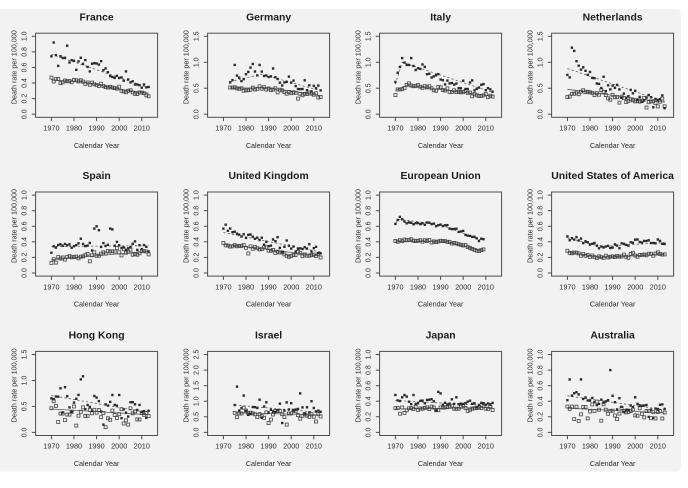 This screenshot has height=488, width=688. What do you see at coordinates (97, 336) in the screenshot?
I see `svg-text: Hong Kong` at bounding box center [97, 336].